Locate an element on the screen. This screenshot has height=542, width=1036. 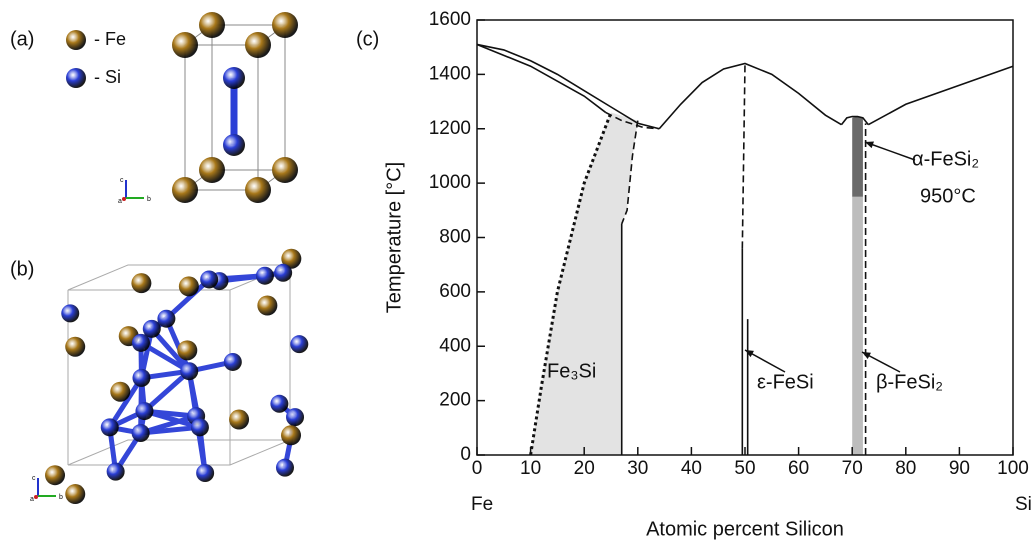
y-tick-label: 1000 is located at coordinates (450, 182).